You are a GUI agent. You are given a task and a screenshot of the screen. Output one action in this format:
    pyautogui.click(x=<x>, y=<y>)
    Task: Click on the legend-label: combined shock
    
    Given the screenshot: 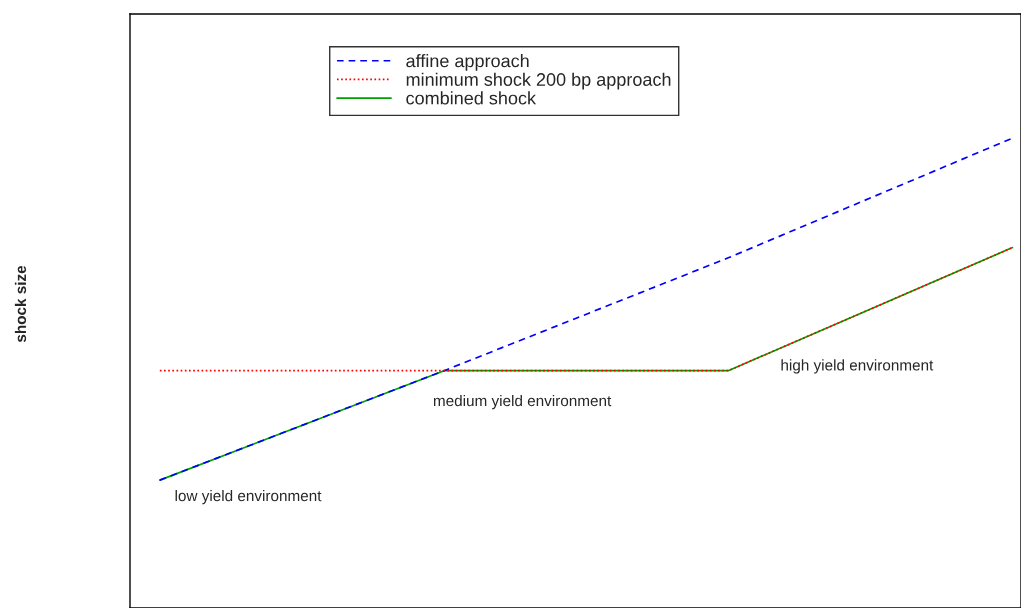 What is the action you would take?
    pyautogui.click(x=471, y=98)
    